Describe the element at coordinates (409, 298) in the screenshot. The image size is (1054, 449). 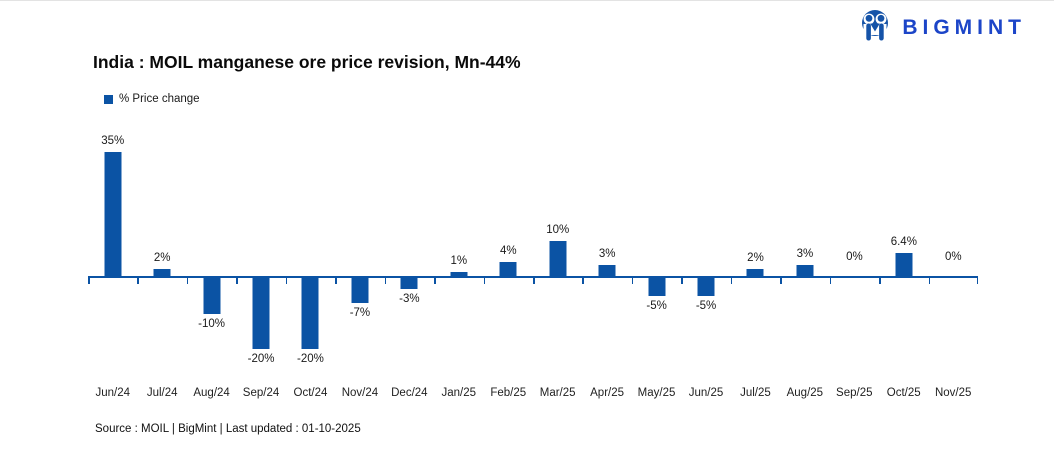
I see `data-label-Dec/24: -3%` at that location.